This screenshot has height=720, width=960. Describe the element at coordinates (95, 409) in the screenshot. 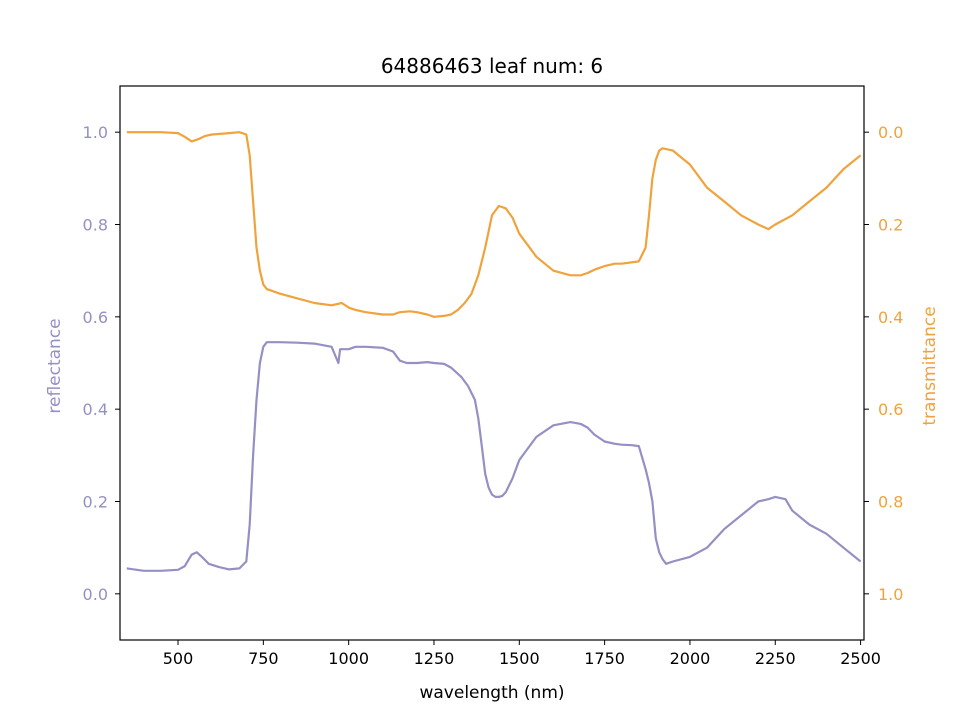

I see `y-left-tick-label: 0.4` at that location.